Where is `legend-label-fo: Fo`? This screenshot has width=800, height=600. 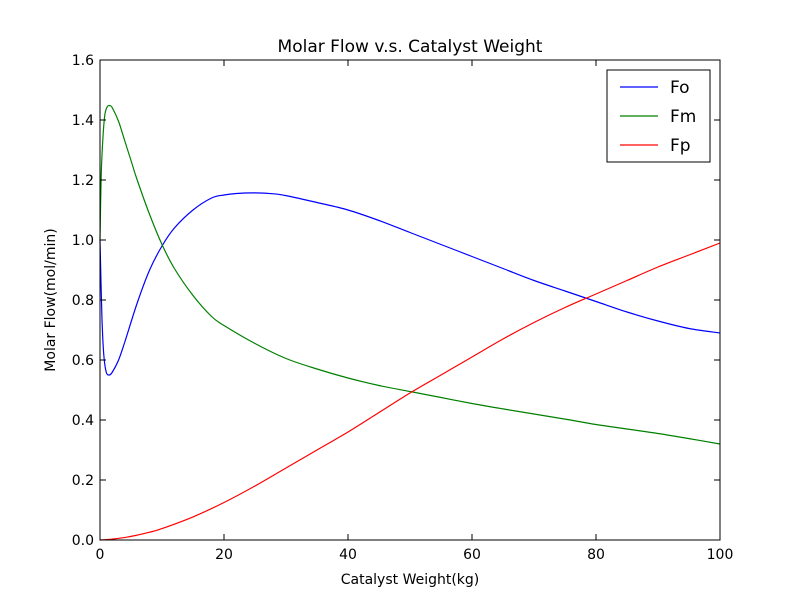
legend-label-fo: Fo is located at coordinates (680, 88).